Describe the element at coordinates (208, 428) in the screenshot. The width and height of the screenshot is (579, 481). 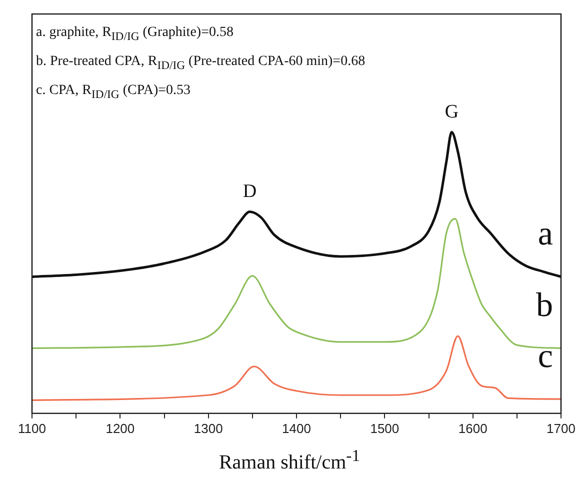
I see `x-tick-label: 1300` at that location.